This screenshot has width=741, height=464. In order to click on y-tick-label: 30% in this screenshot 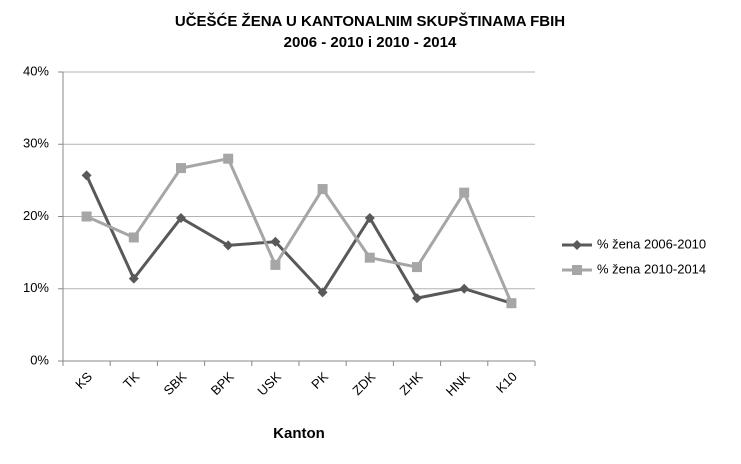, I will do `click(36, 143)`.